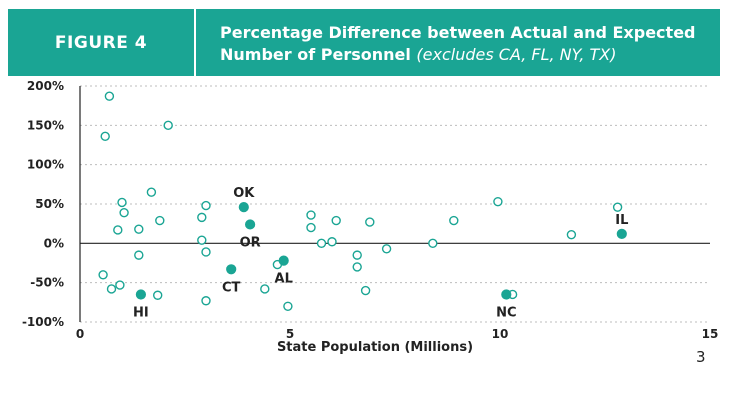 The image size is (736, 405). What do you see at coordinates (45, 165) in the screenshot?
I see `y-tick-label: 100%` at bounding box center [45, 165].